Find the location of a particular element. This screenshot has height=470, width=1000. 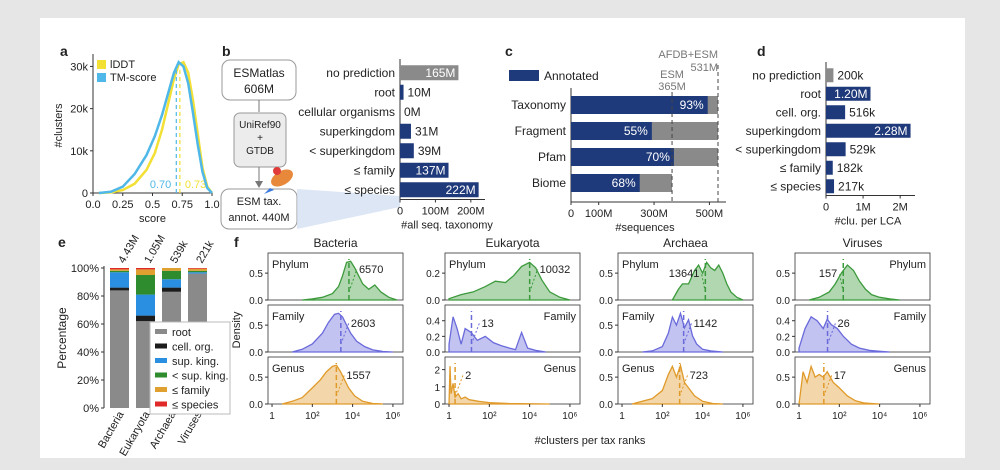

f-y-tick-label: 0.4 is located at coordinates (433, 322).